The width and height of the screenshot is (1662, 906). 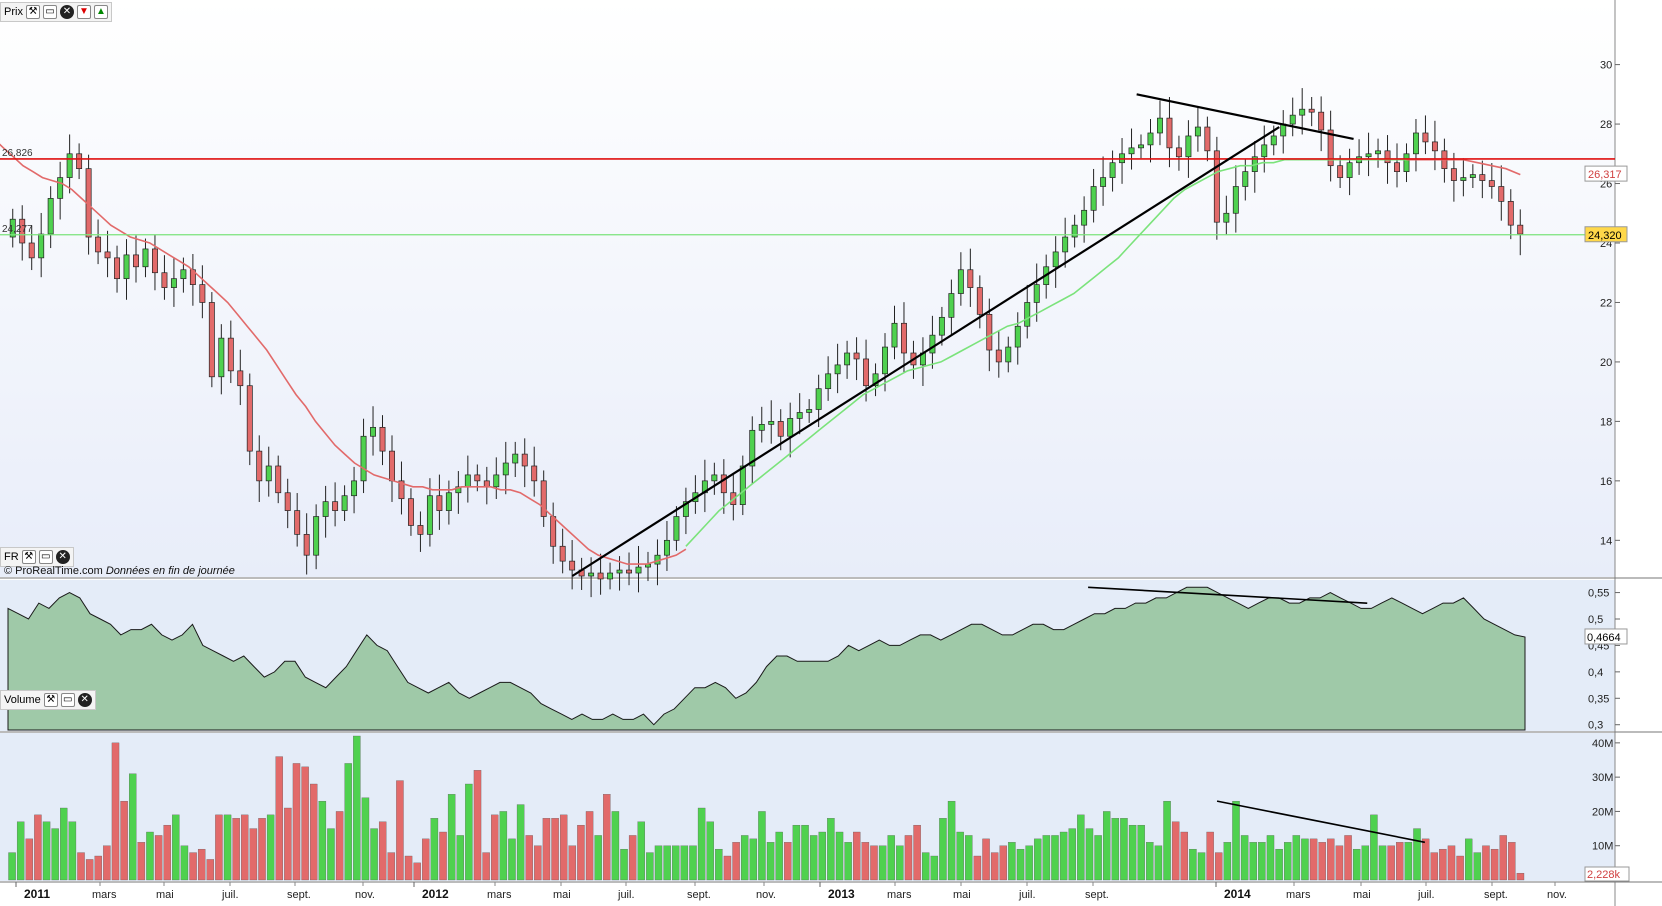 What do you see at coordinates (1245, 117) in the screenshot?
I see `trendline` at bounding box center [1245, 117].